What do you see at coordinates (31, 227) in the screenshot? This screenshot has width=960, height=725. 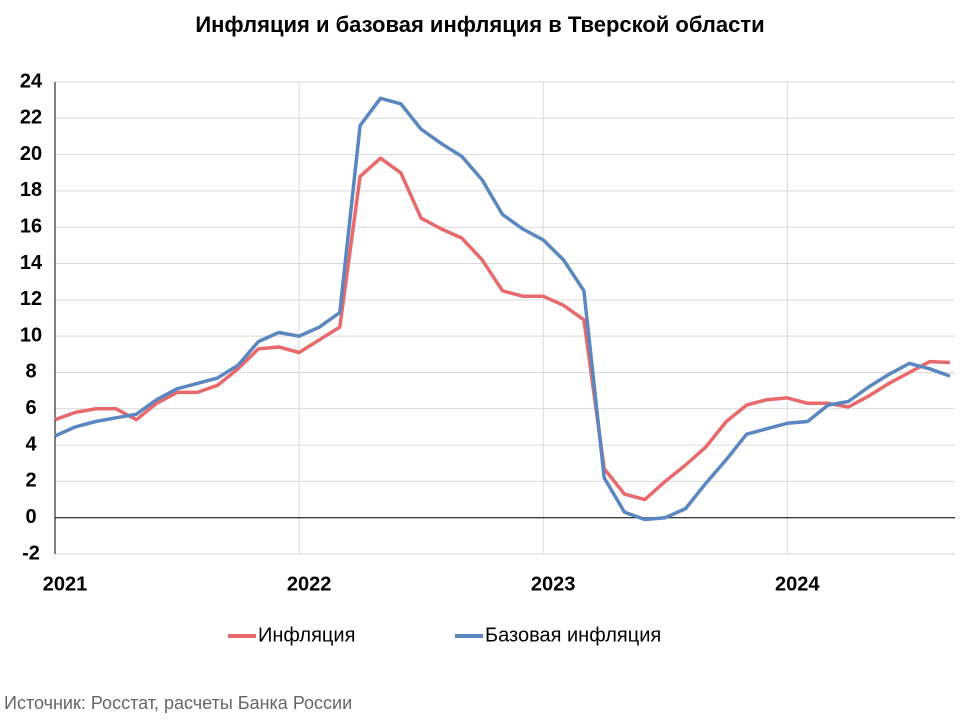 I see `y-tick-label: 16` at bounding box center [31, 227].